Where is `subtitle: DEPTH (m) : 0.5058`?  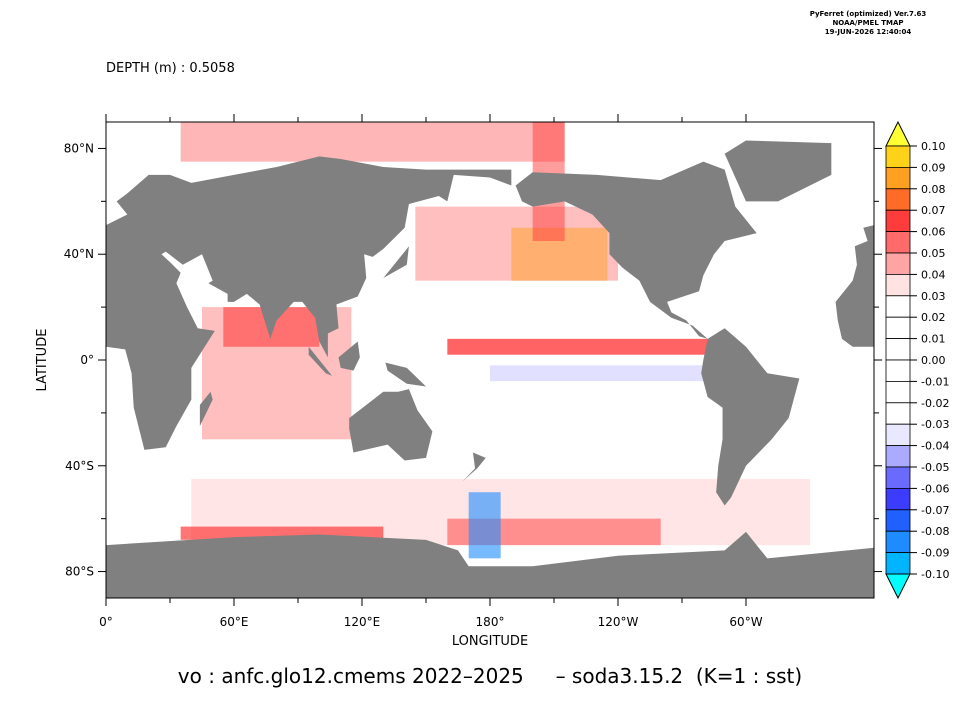
subtitle: DEPTH (m) : 0.5058 is located at coordinates (170, 68).